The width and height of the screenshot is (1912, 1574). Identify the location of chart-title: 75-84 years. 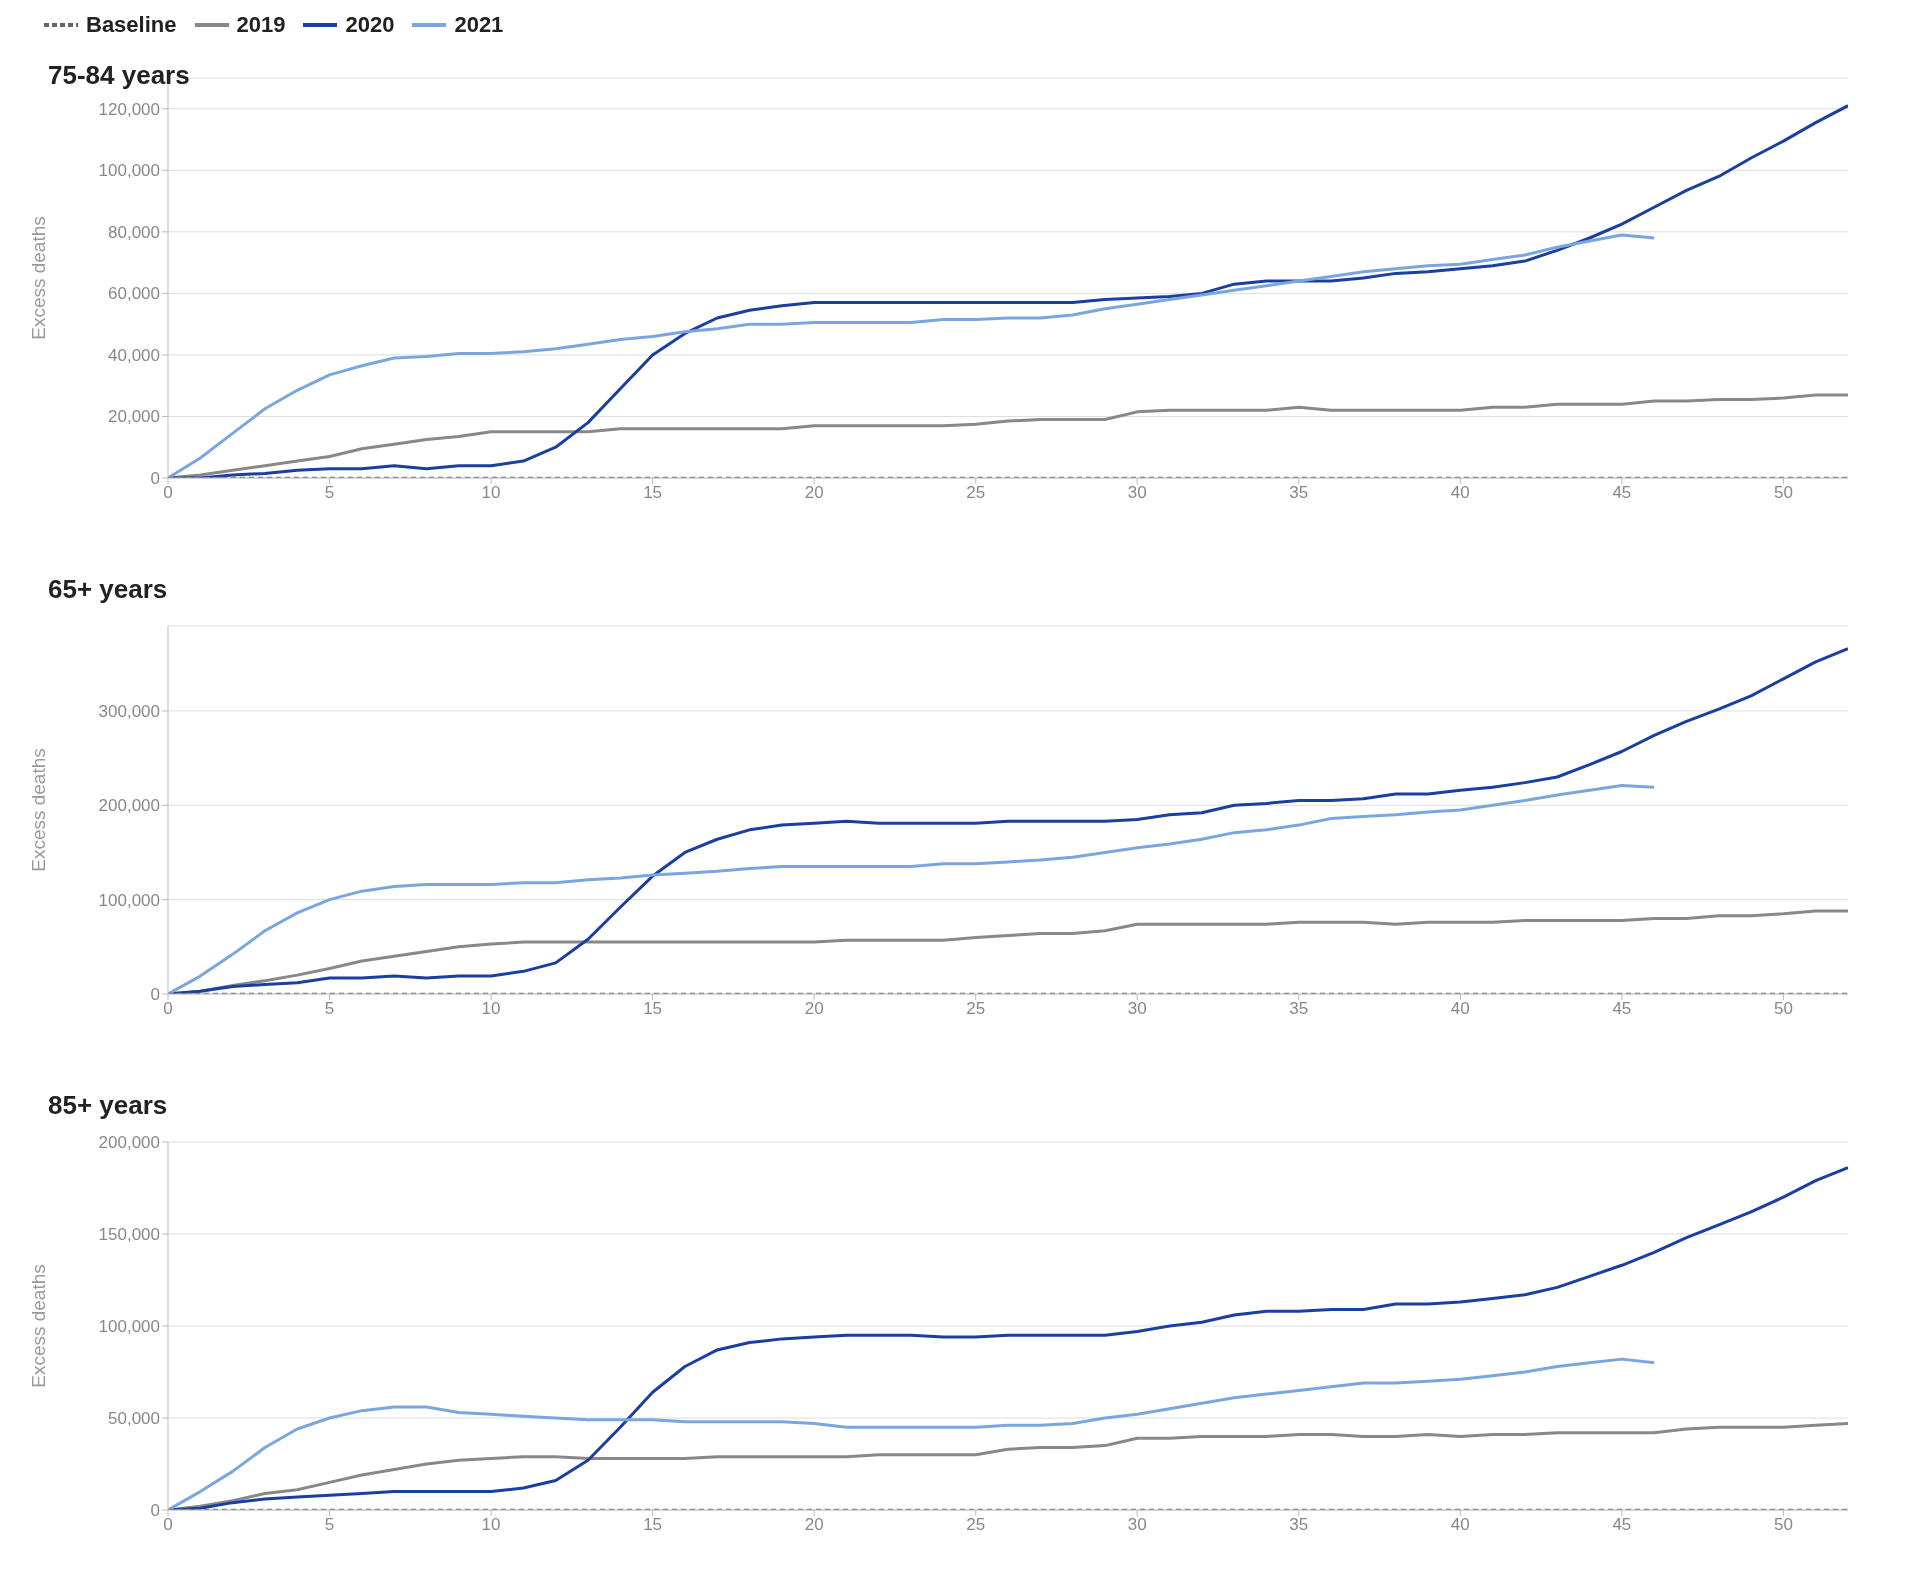
(119, 75).